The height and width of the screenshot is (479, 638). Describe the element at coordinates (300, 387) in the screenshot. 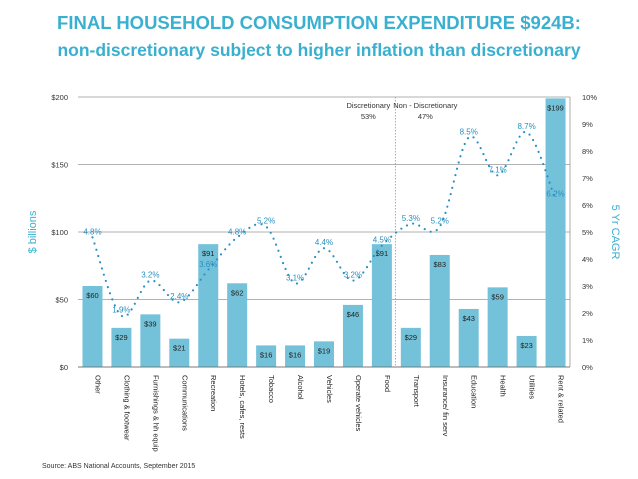

I see `x-tick-label: Alcohol` at that location.